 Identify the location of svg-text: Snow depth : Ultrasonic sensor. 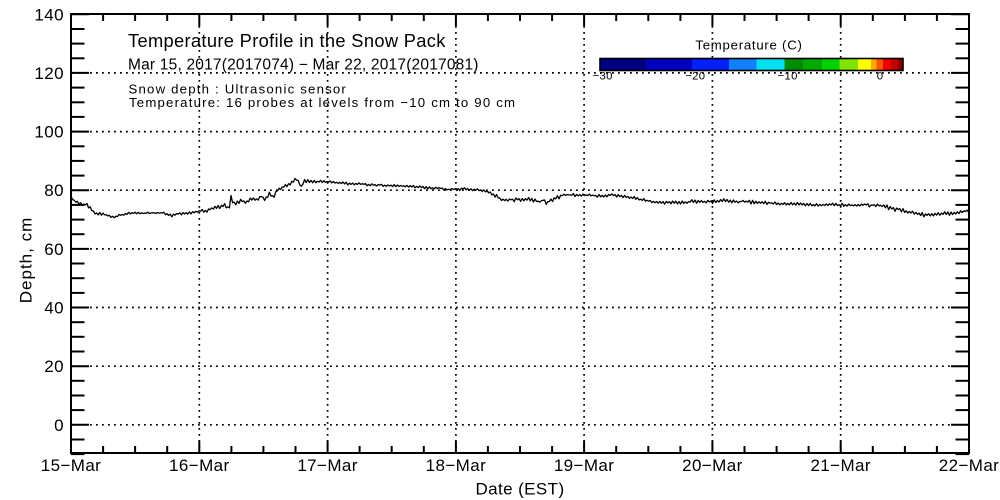
(238, 89).